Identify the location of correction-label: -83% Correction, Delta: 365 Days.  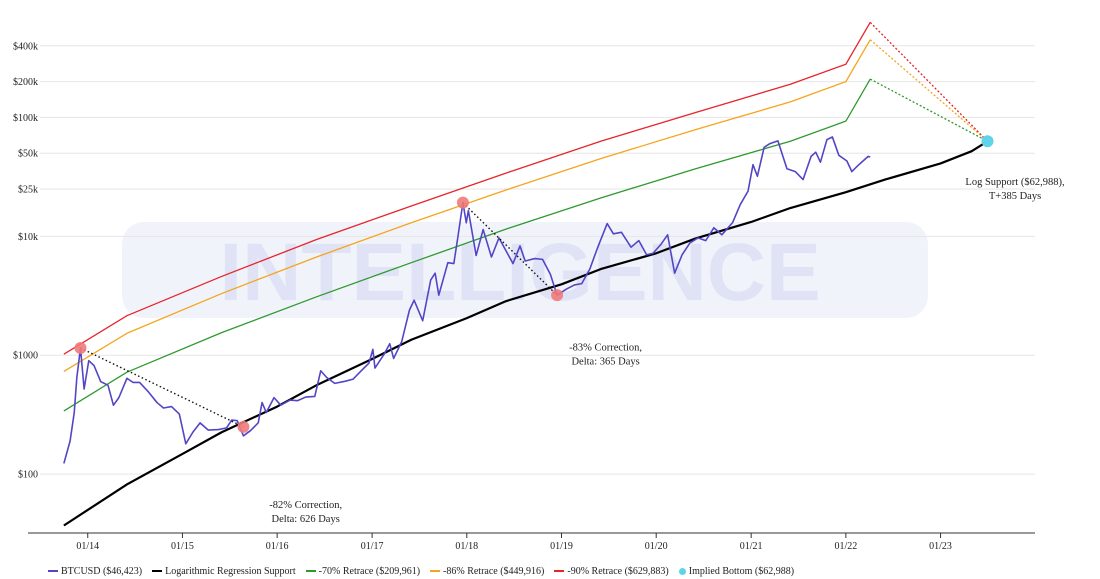
(605, 354).